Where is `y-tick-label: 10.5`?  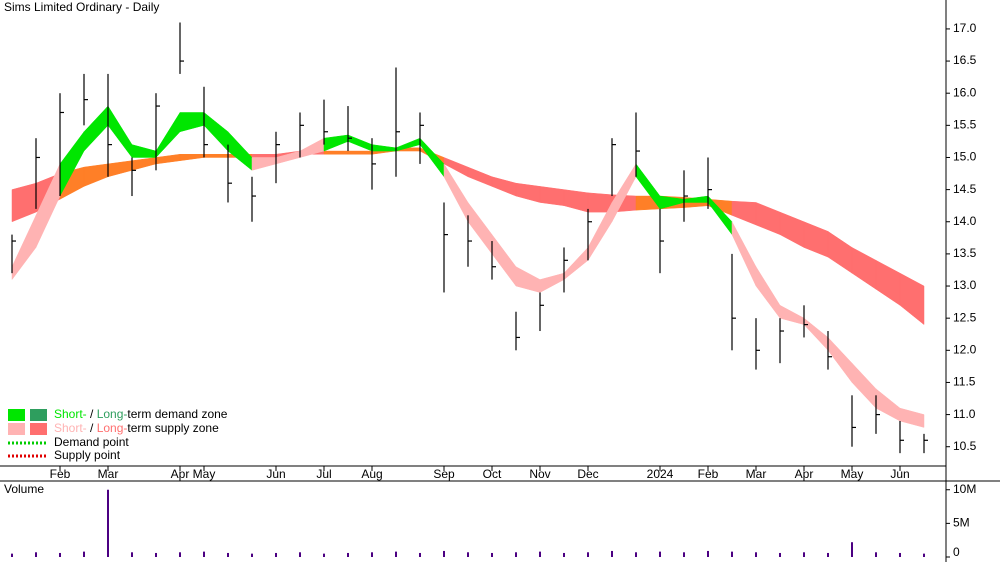 y-tick-label: 10.5 is located at coordinates (965, 446).